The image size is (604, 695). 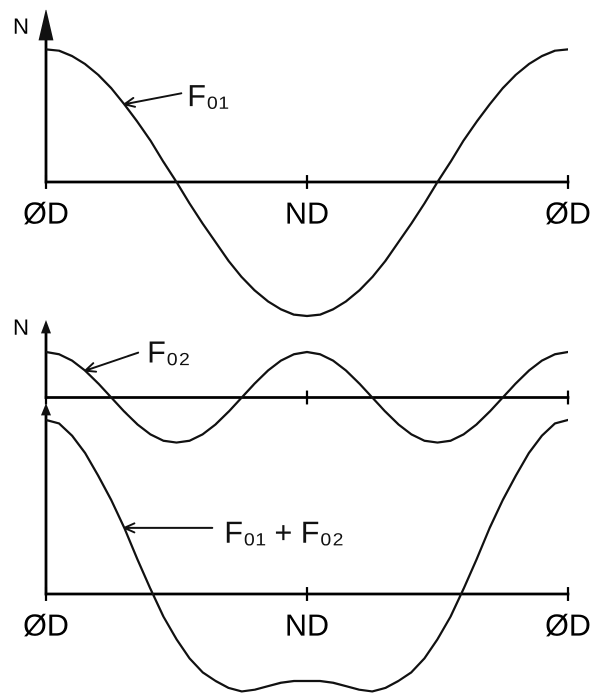 I want to click on legend-label: F₀₁, so click(x=209, y=97).